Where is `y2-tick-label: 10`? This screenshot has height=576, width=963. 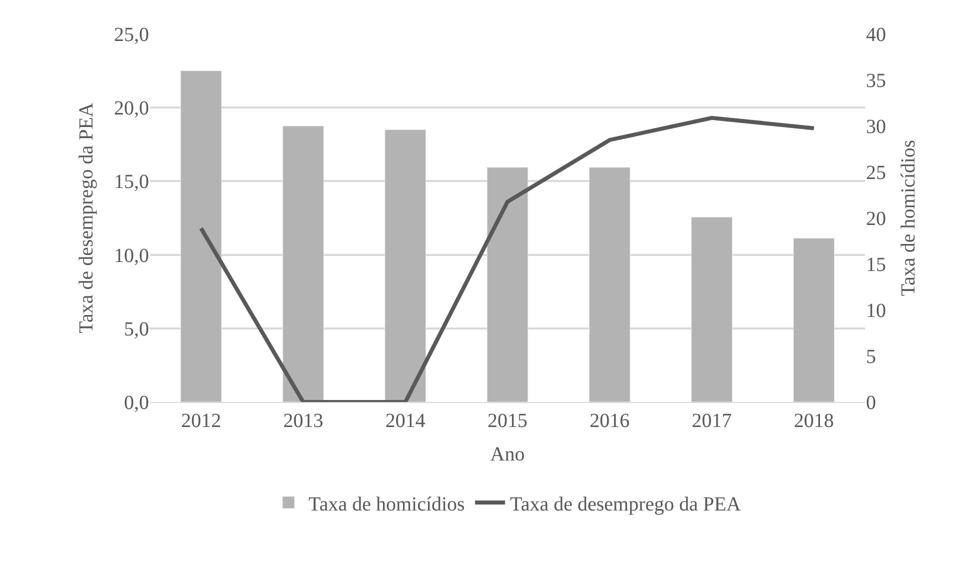 y2-tick-label: 10 is located at coordinates (876, 311).